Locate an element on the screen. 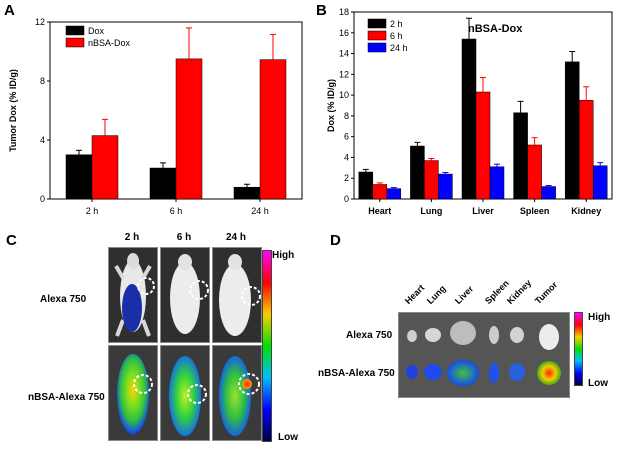  image-alexa-6h is located at coordinates (185, 295).